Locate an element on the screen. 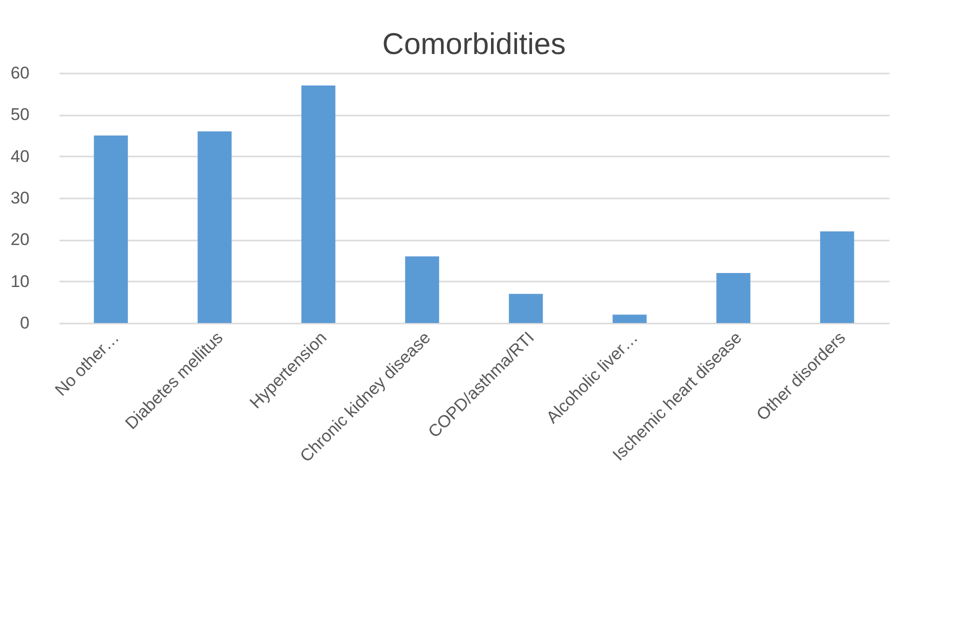 The image size is (977, 630). y-tick-label: 20 is located at coordinates (20, 240).